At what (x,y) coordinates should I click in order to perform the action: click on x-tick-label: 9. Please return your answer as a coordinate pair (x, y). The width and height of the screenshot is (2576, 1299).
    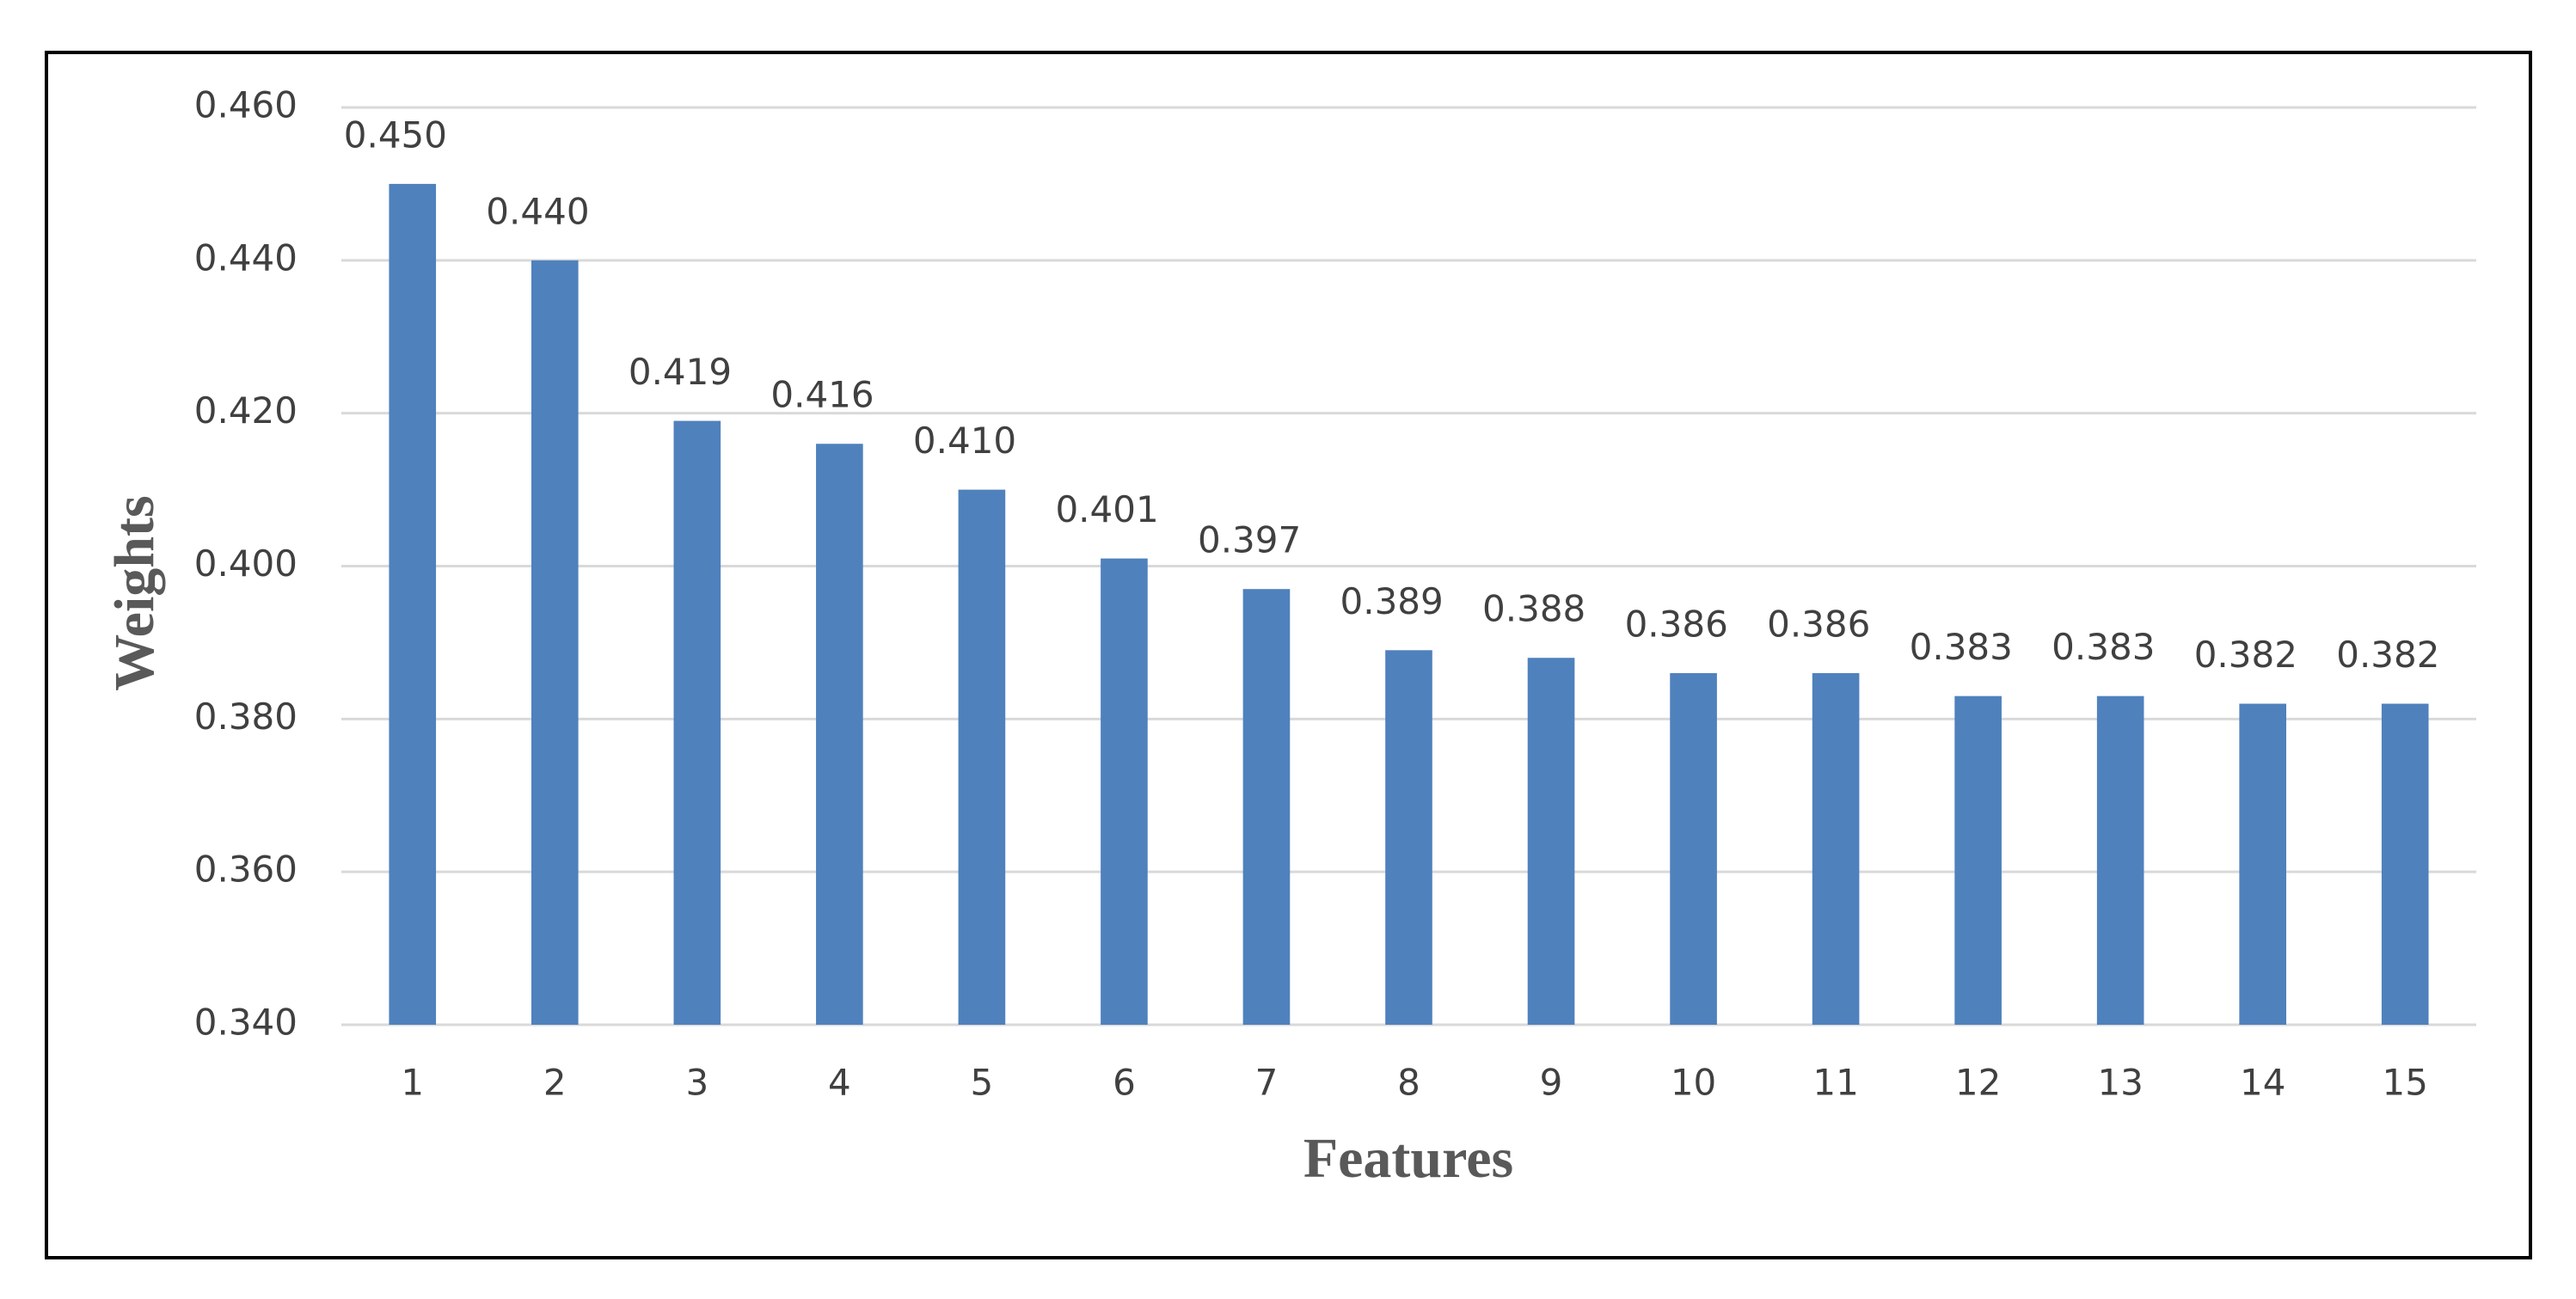
    Looking at the image, I should click on (1551, 1083).